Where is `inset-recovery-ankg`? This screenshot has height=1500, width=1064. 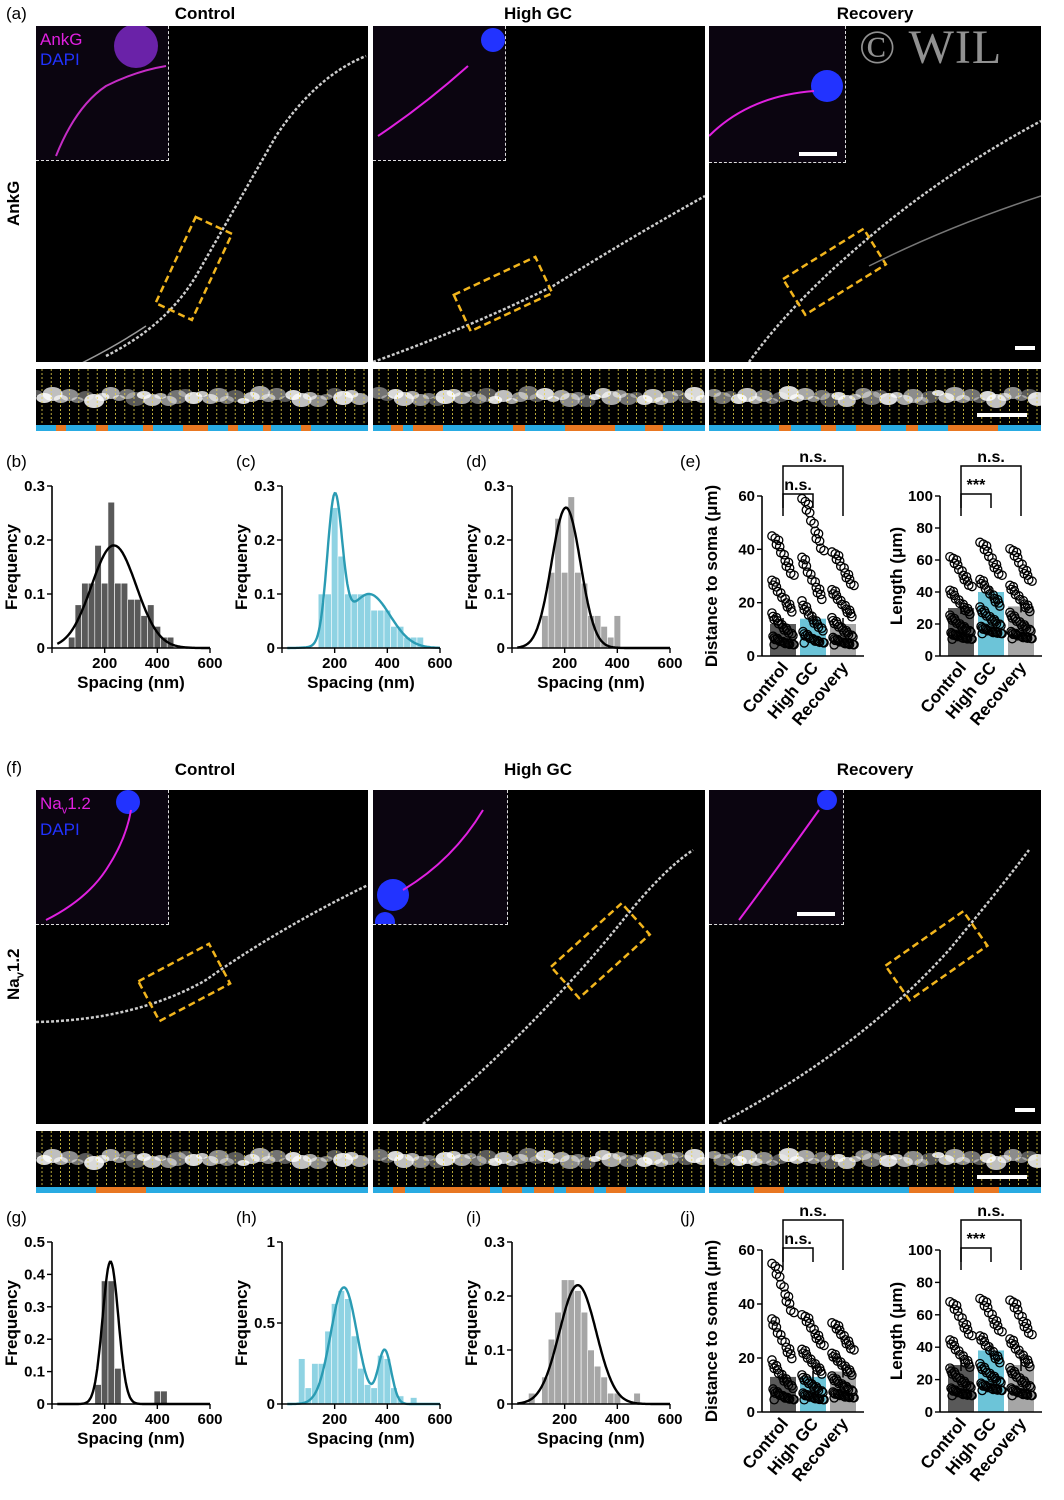
inset-recovery-ankg is located at coordinates (777, 94).